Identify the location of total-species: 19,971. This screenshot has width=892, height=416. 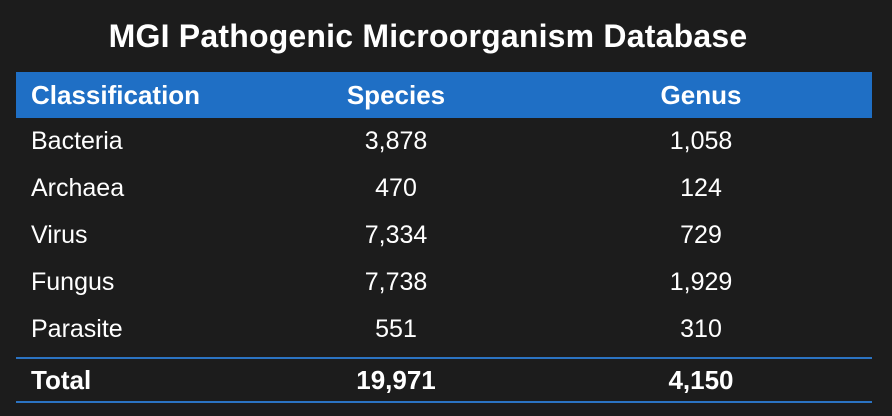
(396, 379).